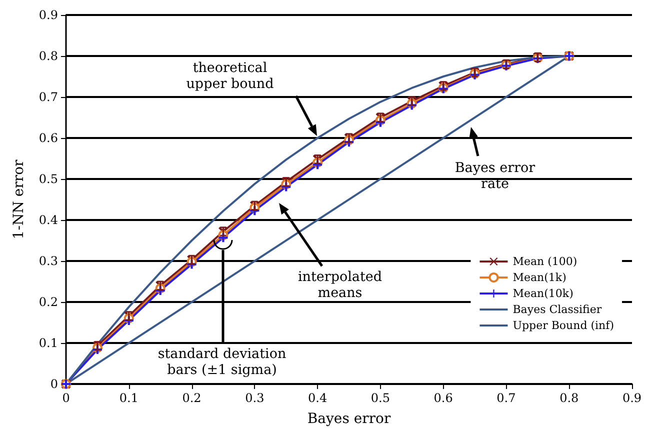  I want to click on annotation: Bayes error rate, so click(495, 176).